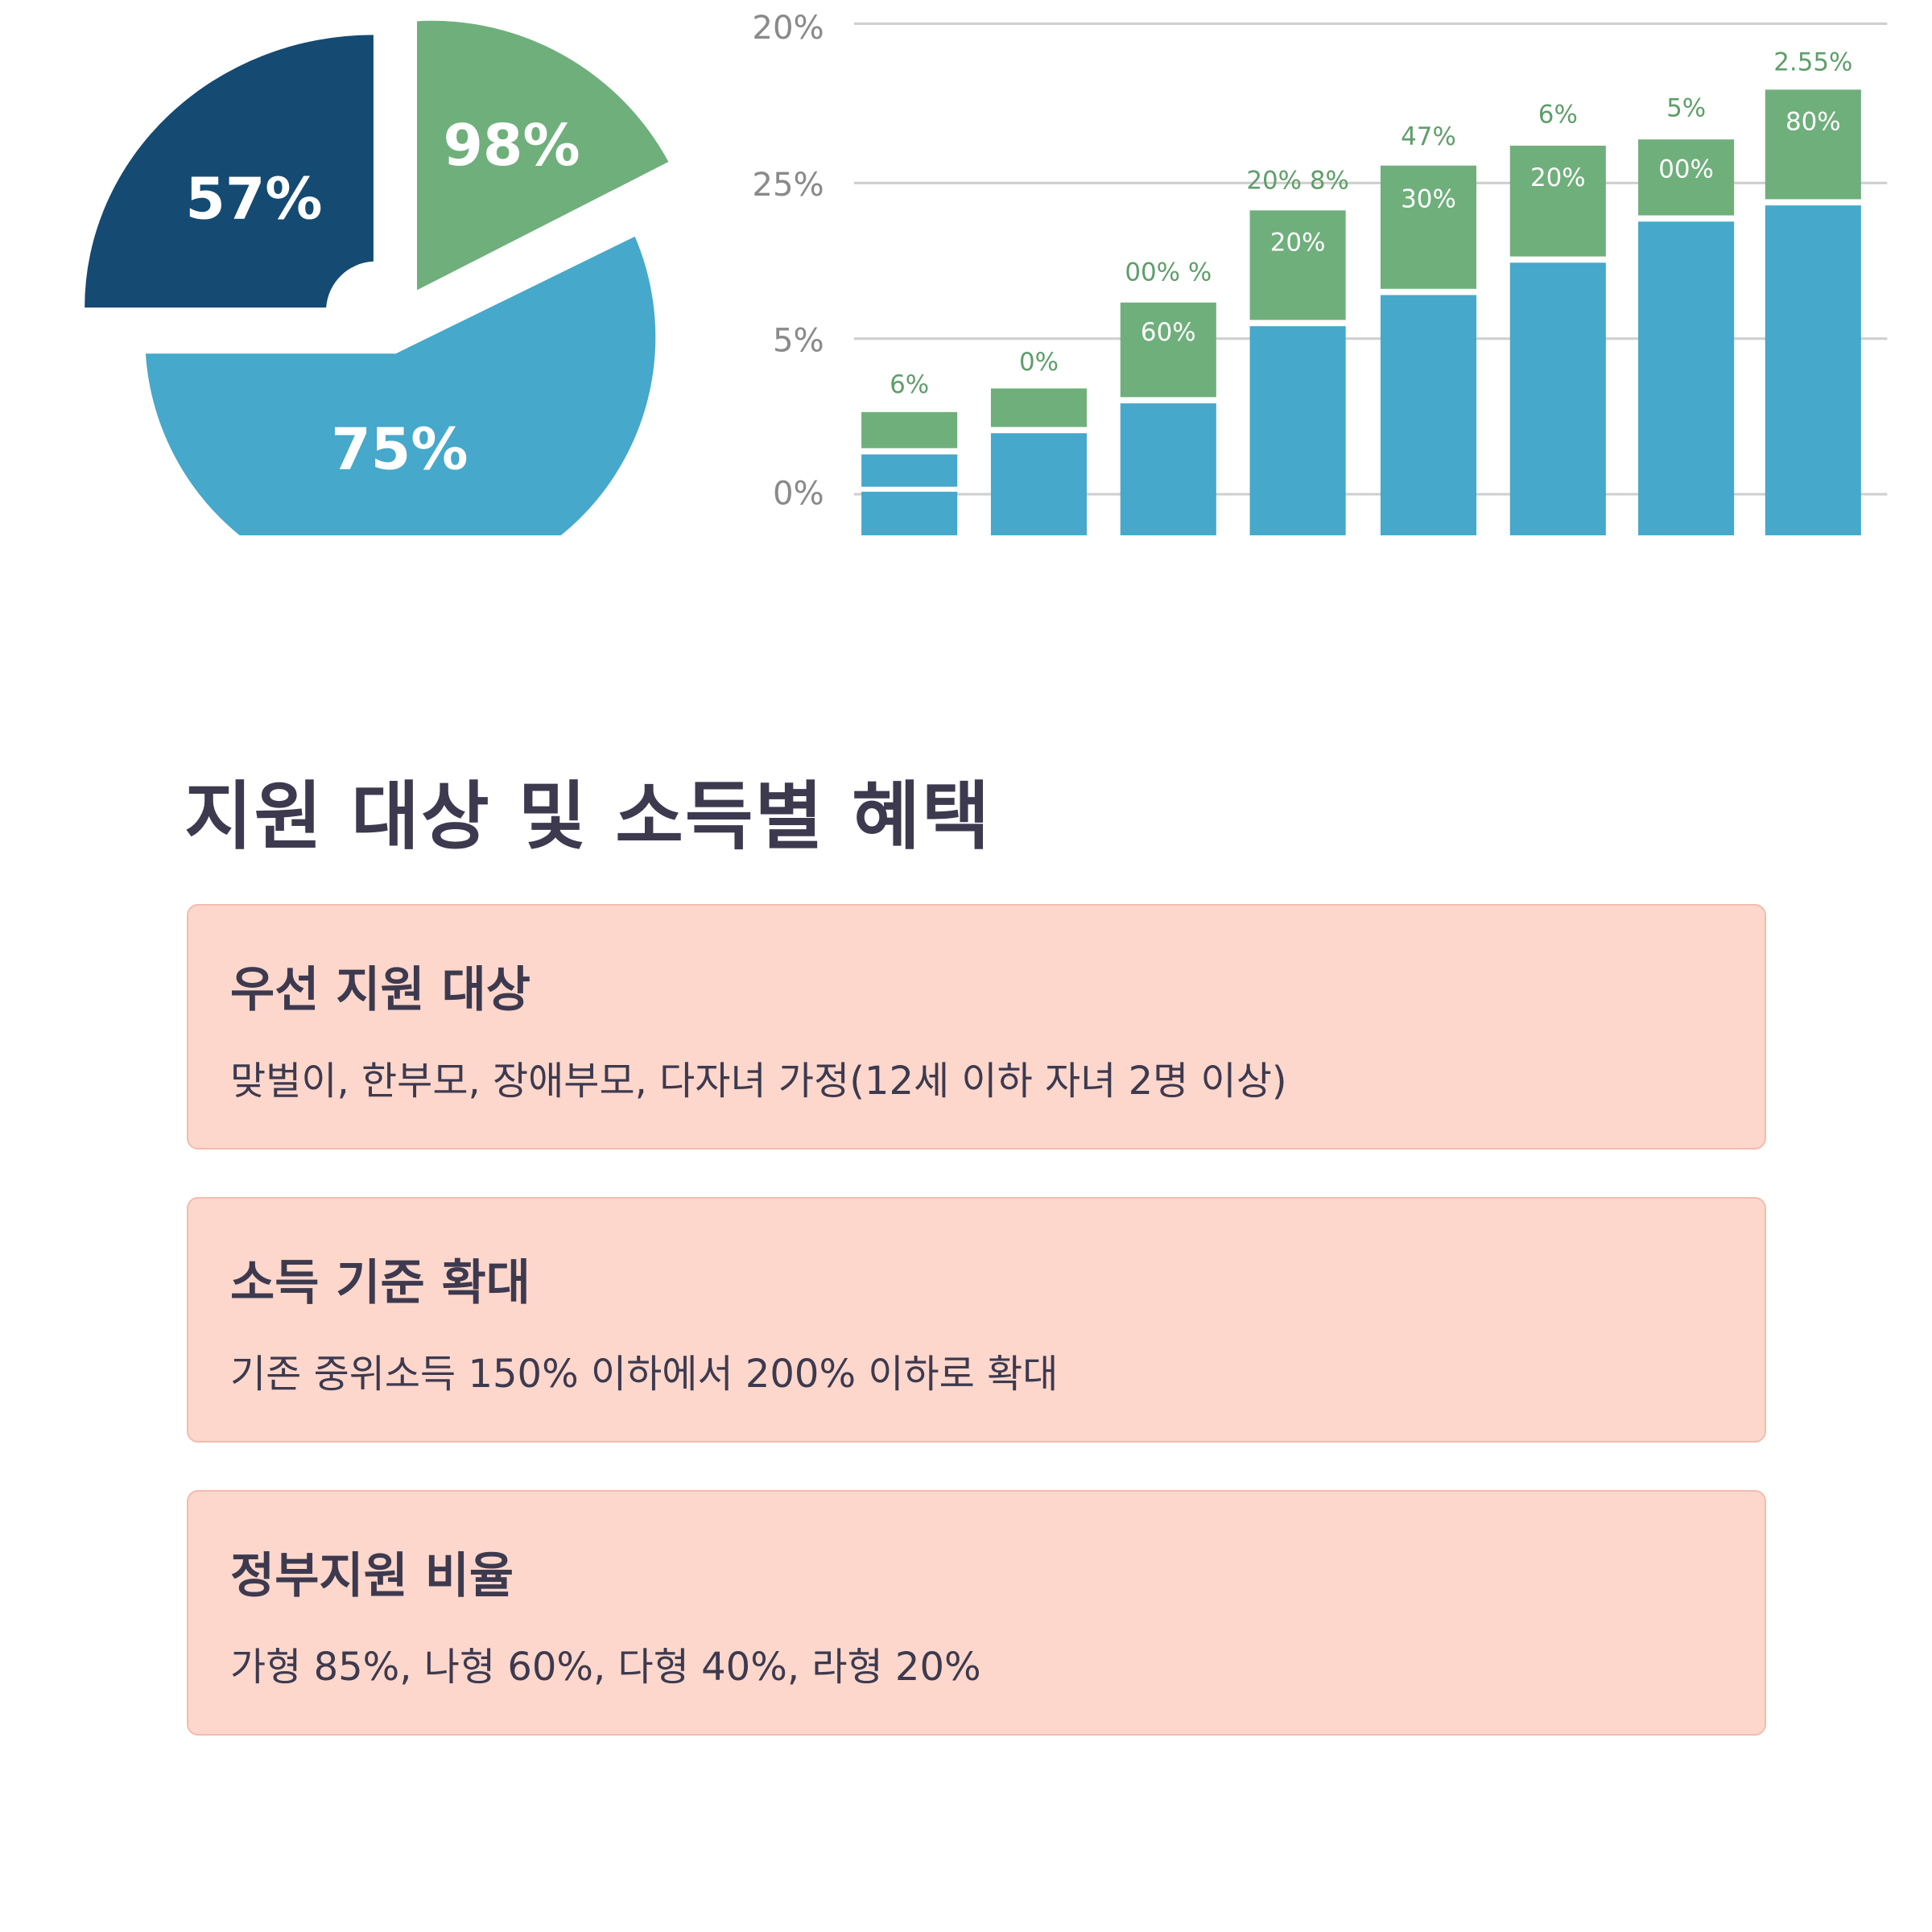 Image resolution: width=1932 pixels, height=1932 pixels. Describe the element at coordinates (1297, 180) in the screenshot. I see `bar-label: 20% 8%` at that location.